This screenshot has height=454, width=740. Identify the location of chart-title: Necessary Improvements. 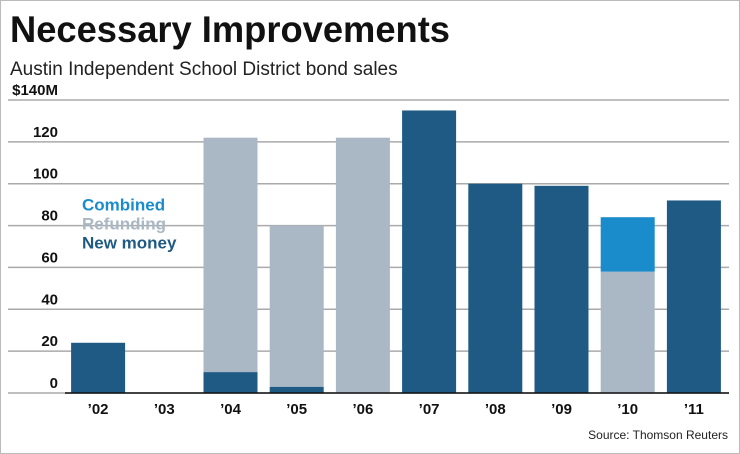
(230, 29).